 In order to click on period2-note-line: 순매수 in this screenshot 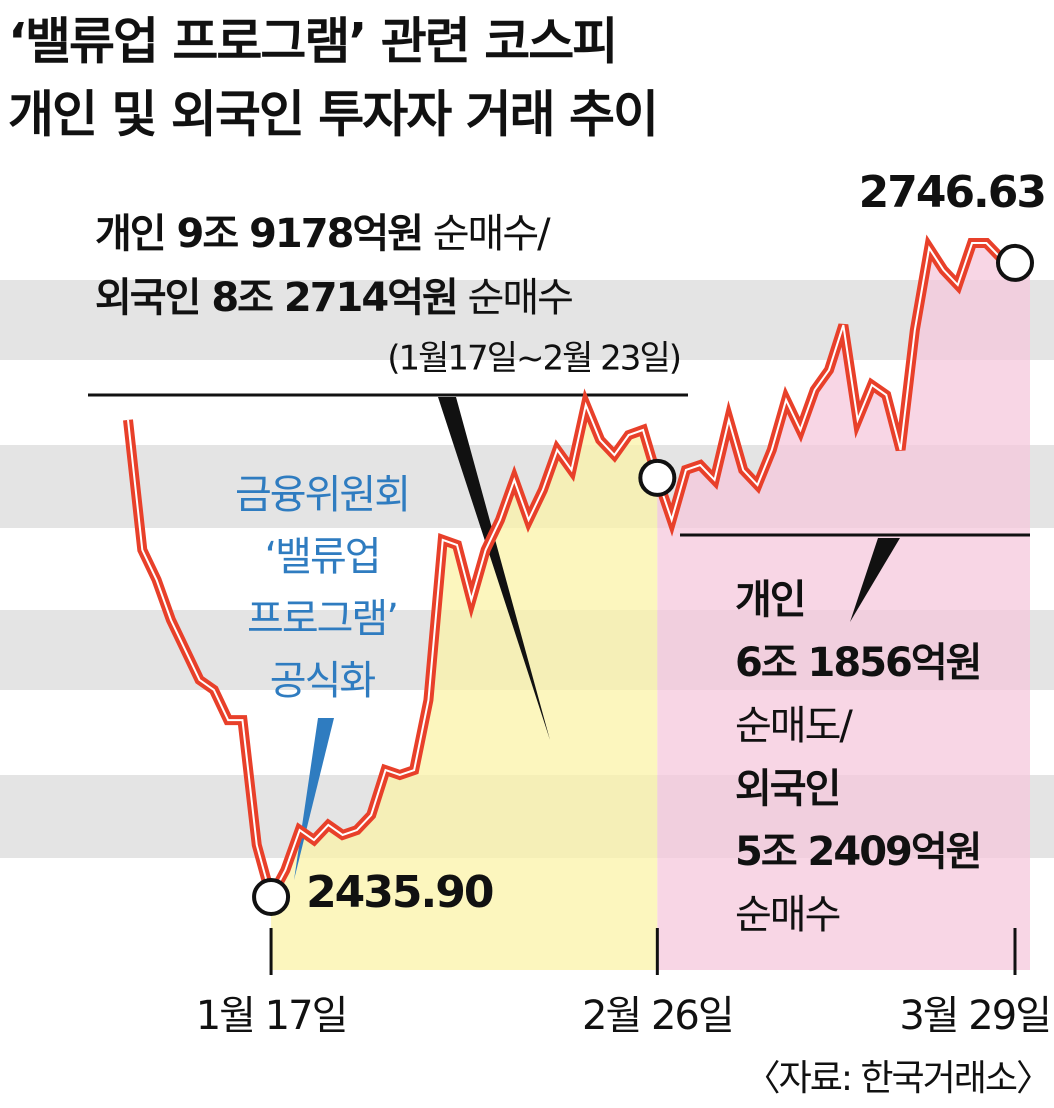, I will do `click(787, 915)`.